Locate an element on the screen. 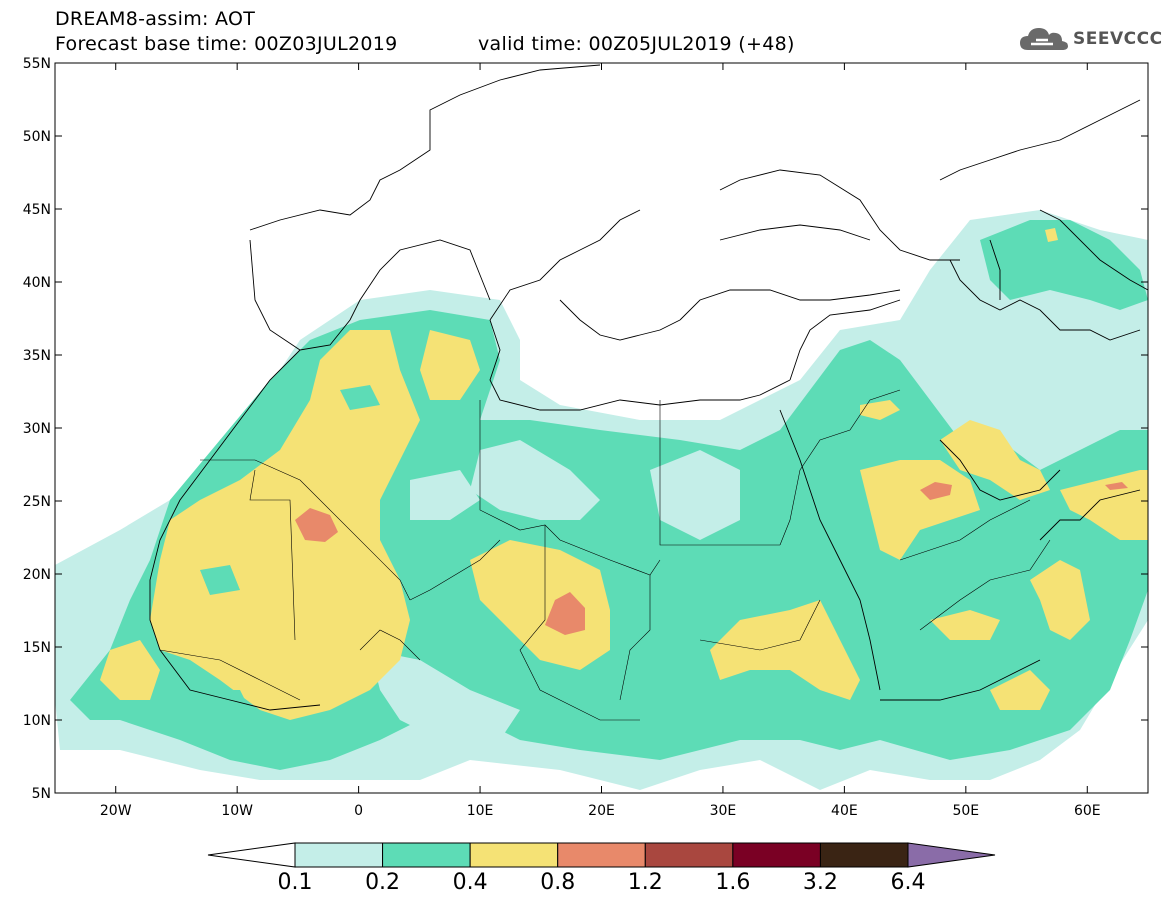 The height and width of the screenshot is (905, 1165). latitude-labels: 55N 50N 45N 40N 35N 30N 25N 20N 15N 10N 5N is located at coordinates (37, 429).